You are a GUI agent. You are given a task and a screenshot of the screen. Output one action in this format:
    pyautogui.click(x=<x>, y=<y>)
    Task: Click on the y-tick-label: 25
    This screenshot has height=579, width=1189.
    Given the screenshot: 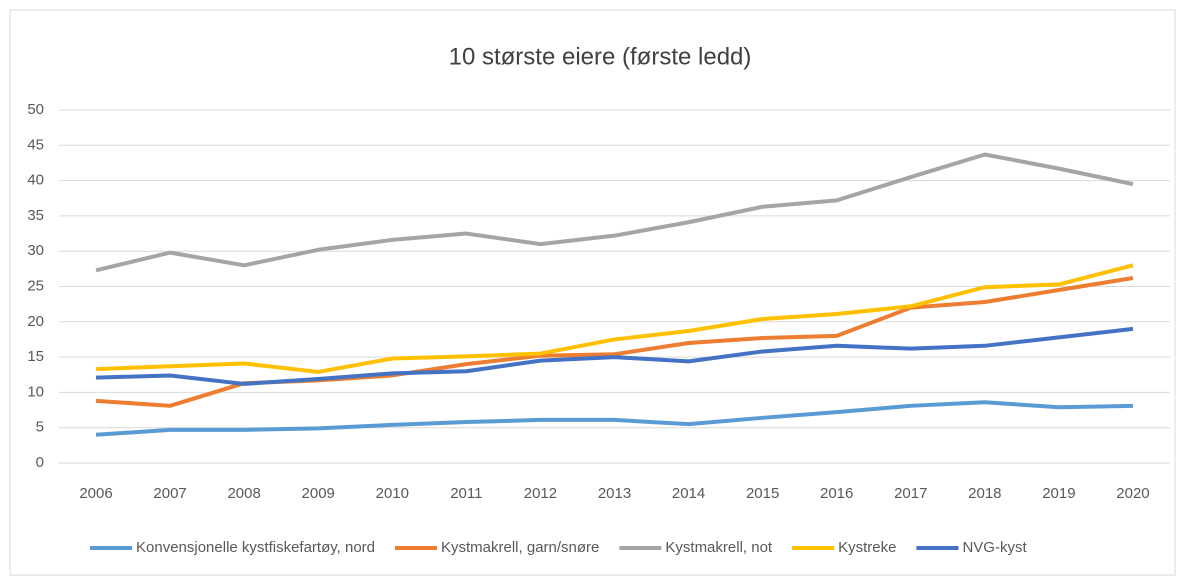 What is the action you would take?
    pyautogui.click(x=35, y=285)
    